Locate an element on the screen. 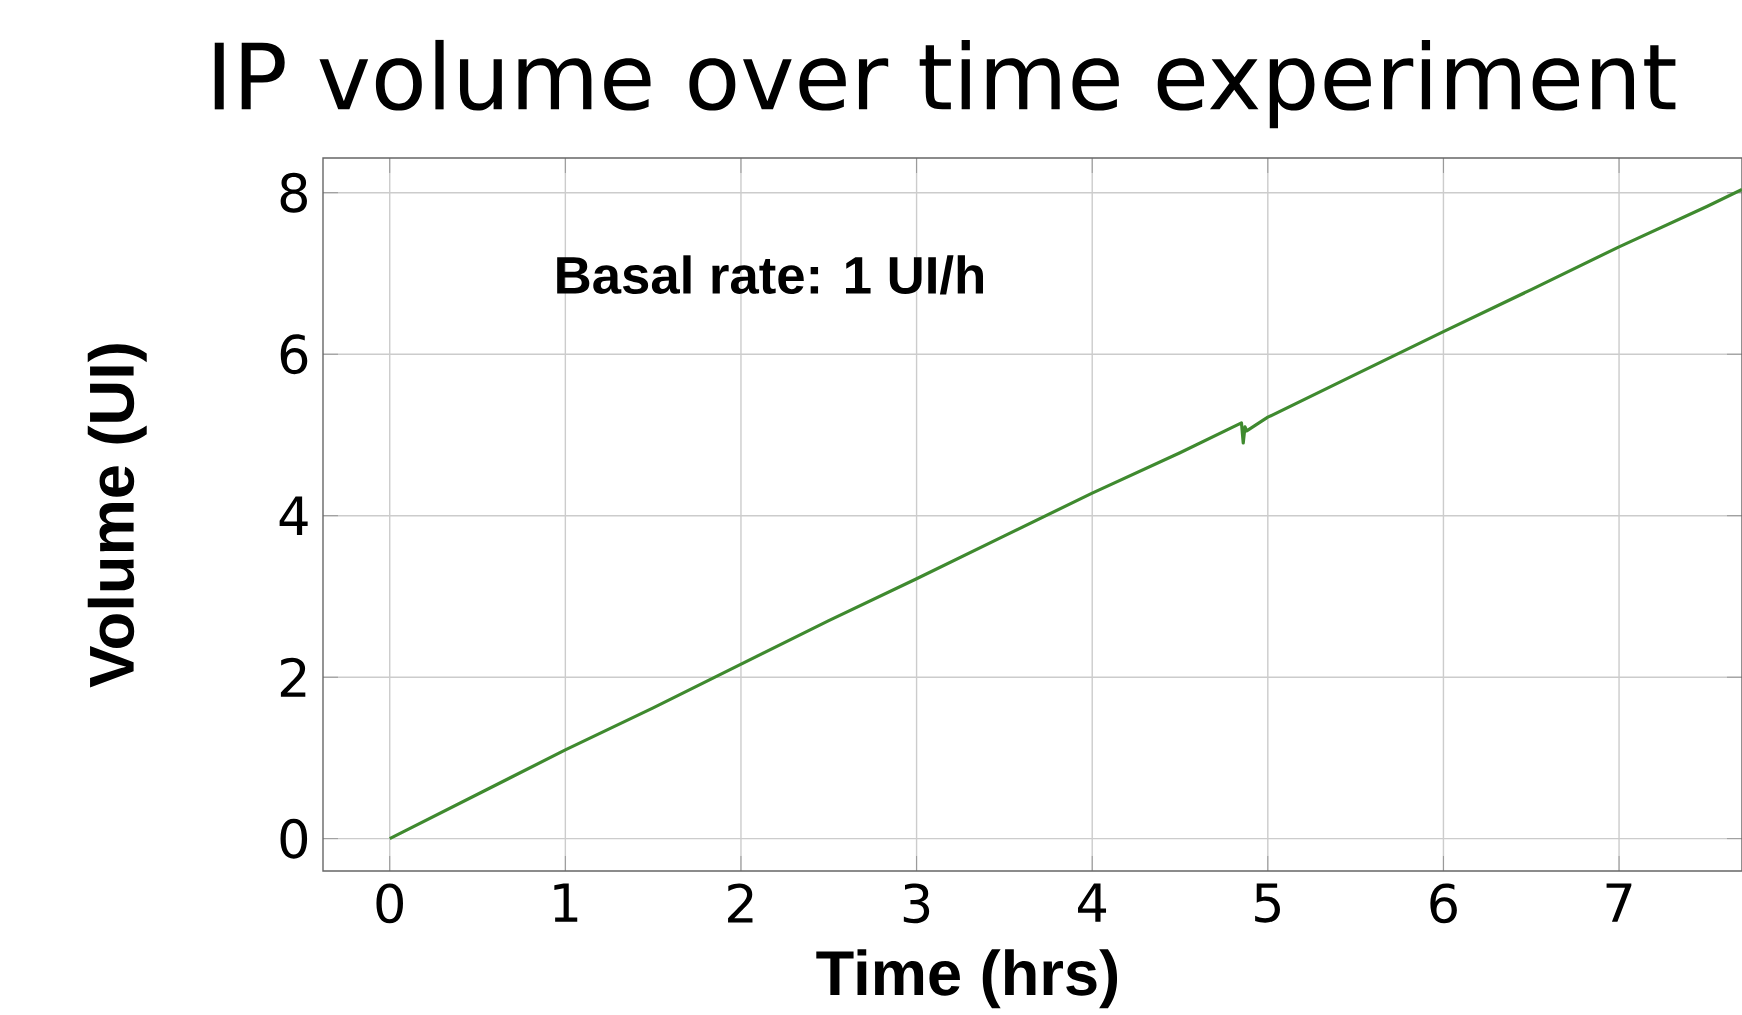  x-tick-label: 5 is located at coordinates (1267, 903).